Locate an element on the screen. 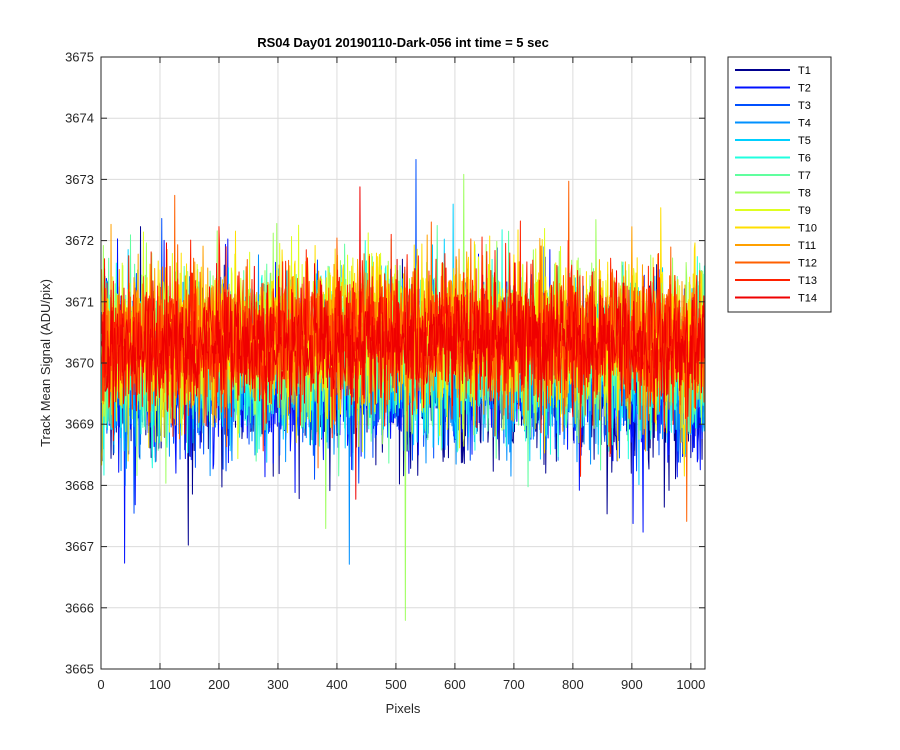 This screenshot has height=750, width=900. x-tick-label: 800 is located at coordinates (573, 684).